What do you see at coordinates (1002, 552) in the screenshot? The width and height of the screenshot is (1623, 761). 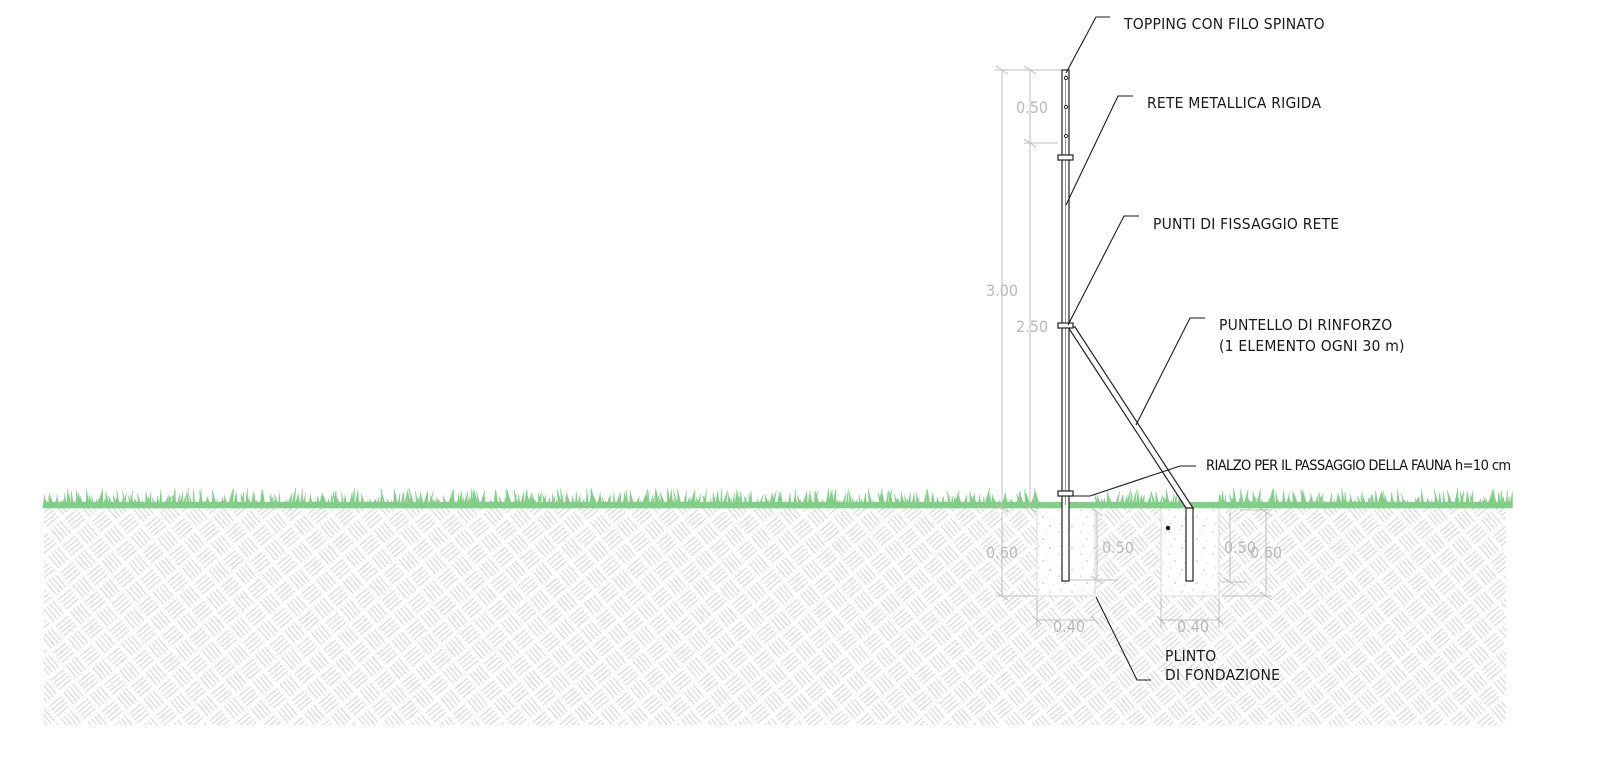 I see `dim-post-footing-depth: 0.60` at bounding box center [1002, 552].